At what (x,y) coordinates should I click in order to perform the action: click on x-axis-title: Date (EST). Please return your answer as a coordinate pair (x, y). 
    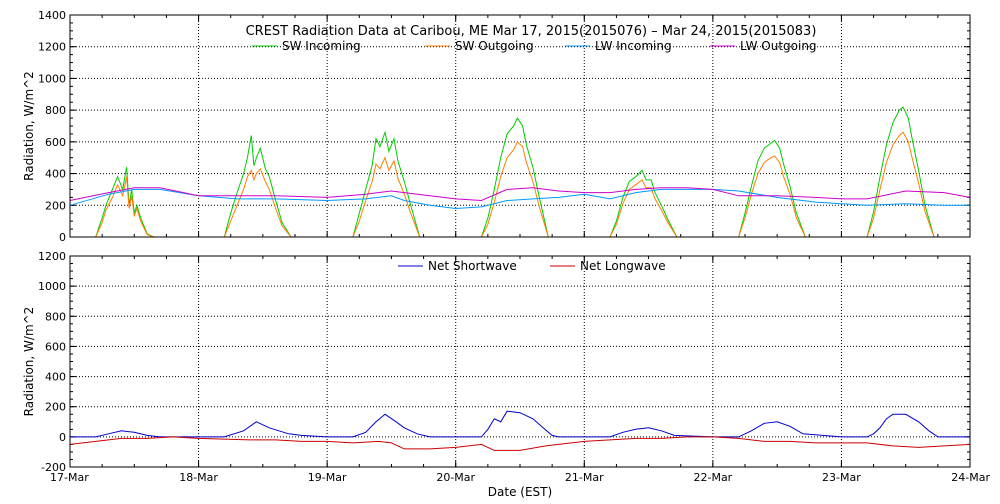
    Looking at the image, I should click on (520, 492).